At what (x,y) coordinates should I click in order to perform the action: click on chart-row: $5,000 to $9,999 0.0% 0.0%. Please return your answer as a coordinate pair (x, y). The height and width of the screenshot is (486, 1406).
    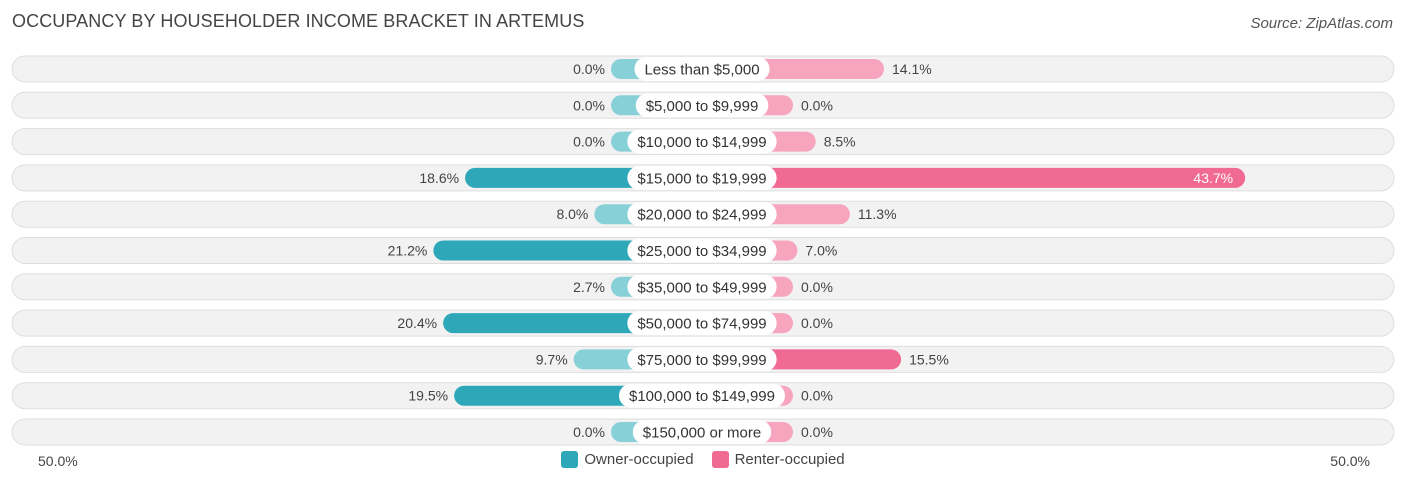
    Looking at the image, I should click on (703, 105).